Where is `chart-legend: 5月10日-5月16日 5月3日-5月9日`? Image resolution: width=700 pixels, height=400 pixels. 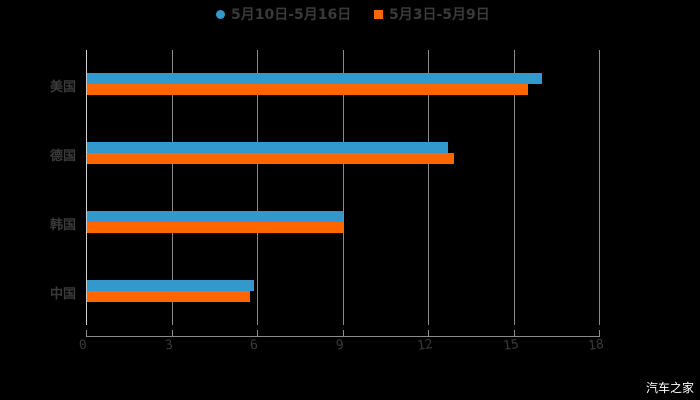 chart-legend: 5月10日-5月16日 5月3日-5月9日 is located at coordinates (350, 14).